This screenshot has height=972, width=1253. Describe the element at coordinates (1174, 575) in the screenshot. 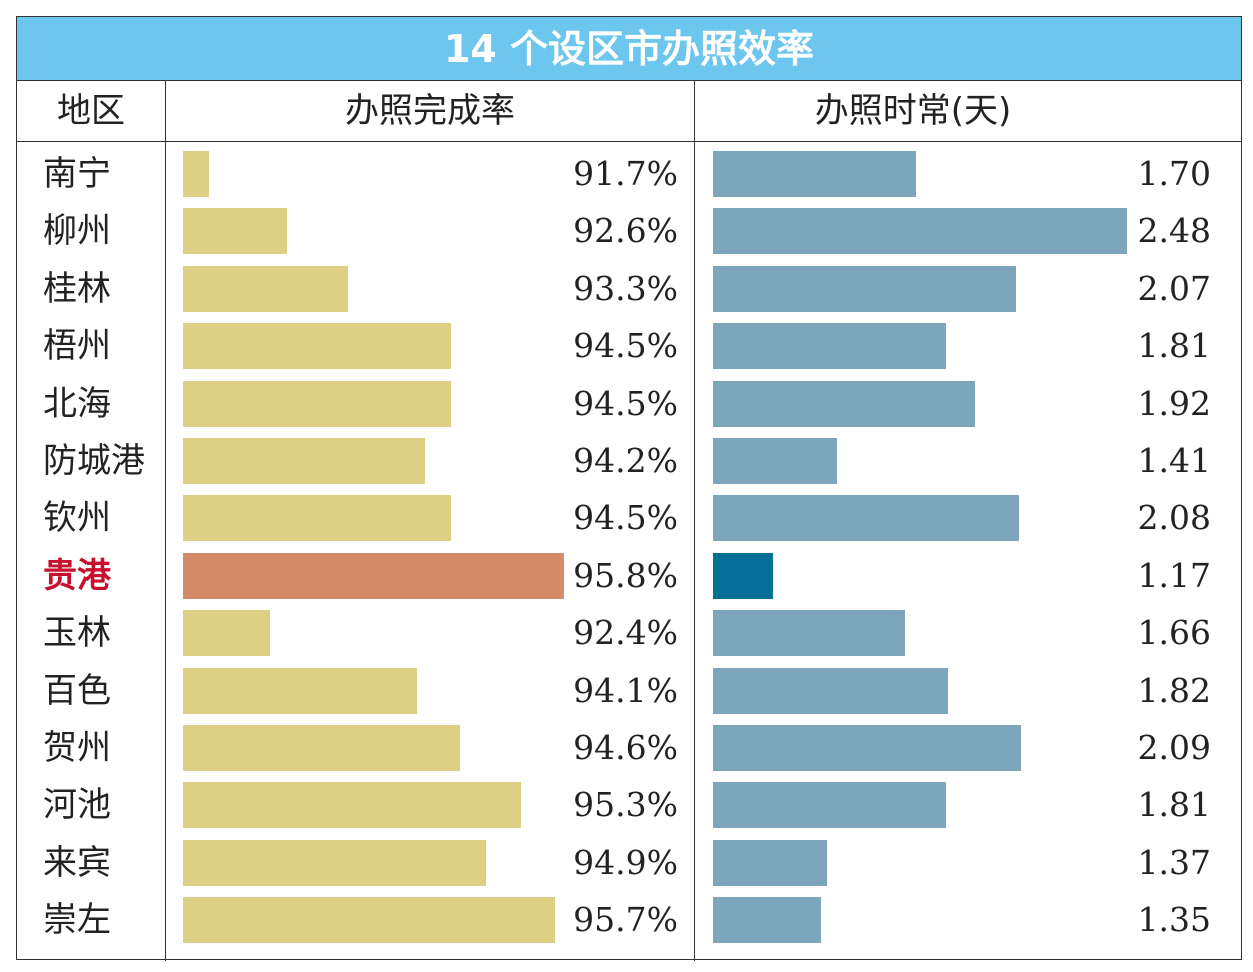

I see `time-value-label: 1.17` at that location.